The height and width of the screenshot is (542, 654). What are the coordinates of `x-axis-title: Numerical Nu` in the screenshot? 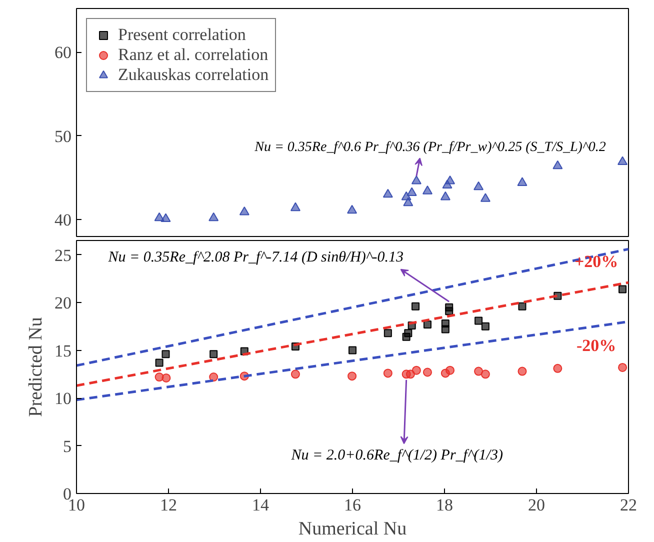 It's located at (353, 529).